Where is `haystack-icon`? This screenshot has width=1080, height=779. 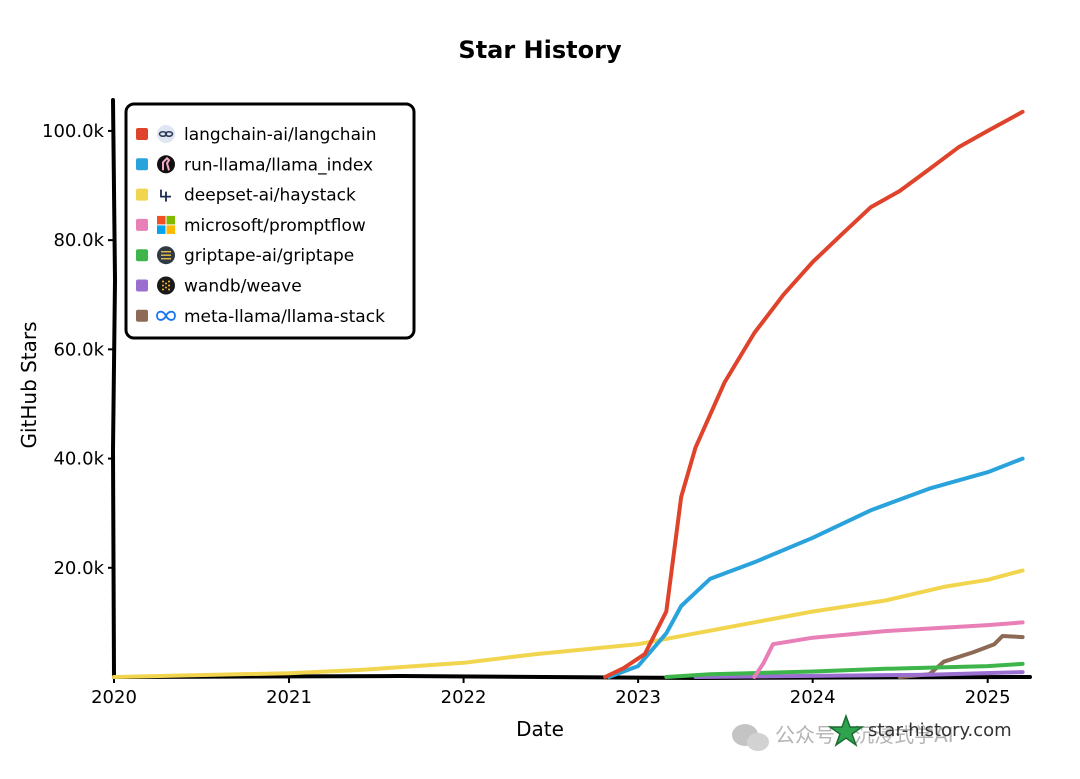 haystack-icon is located at coordinates (165, 195).